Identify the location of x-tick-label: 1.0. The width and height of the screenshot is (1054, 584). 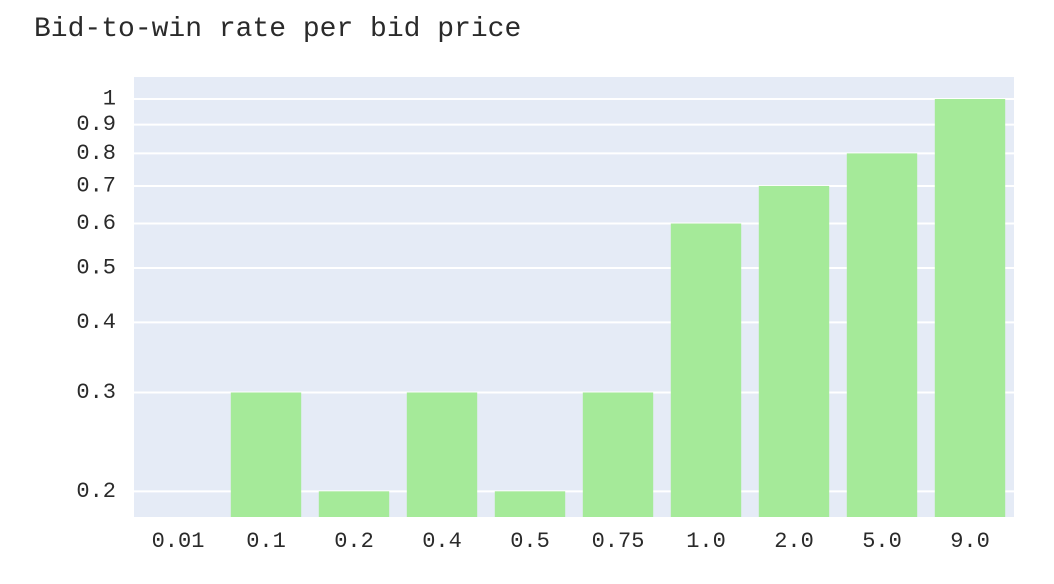
(706, 541).